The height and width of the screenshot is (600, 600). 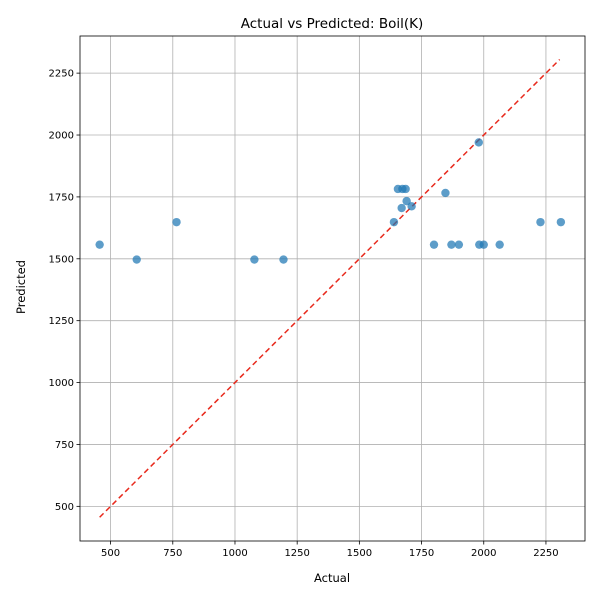 What do you see at coordinates (64, 291) in the screenshot?
I see `y-axis-ticks: 500 750 1000 1250 1500 1750 2000 2250` at bounding box center [64, 291].